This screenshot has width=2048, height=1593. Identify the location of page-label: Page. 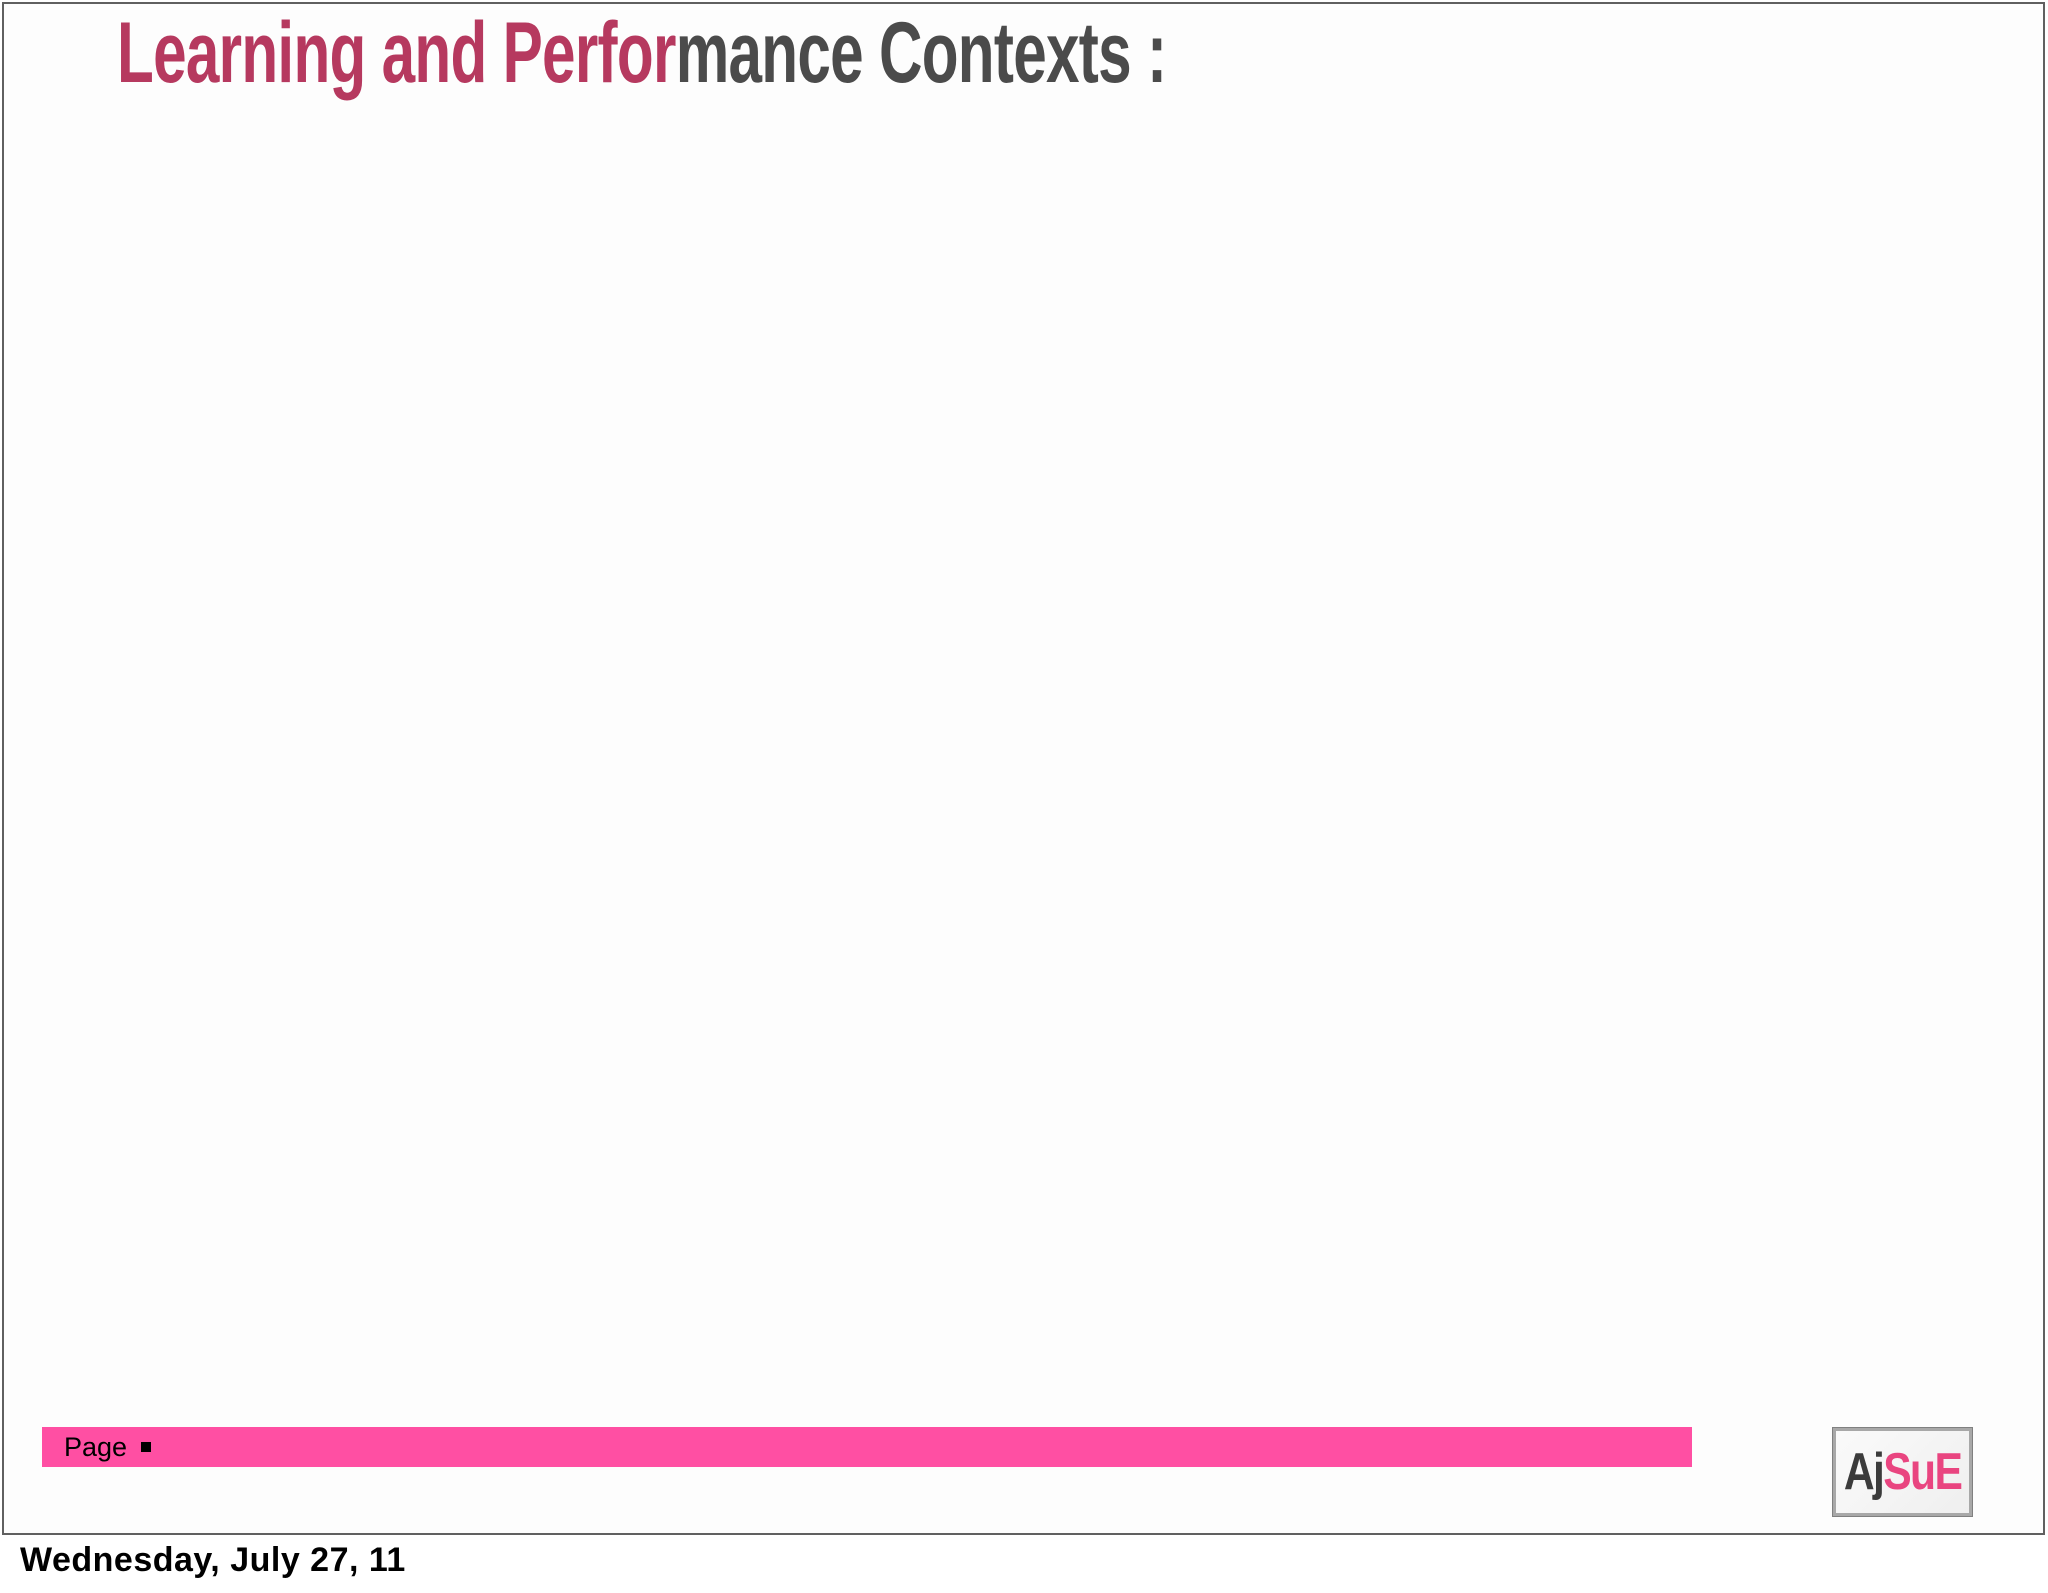
(96, 1446).